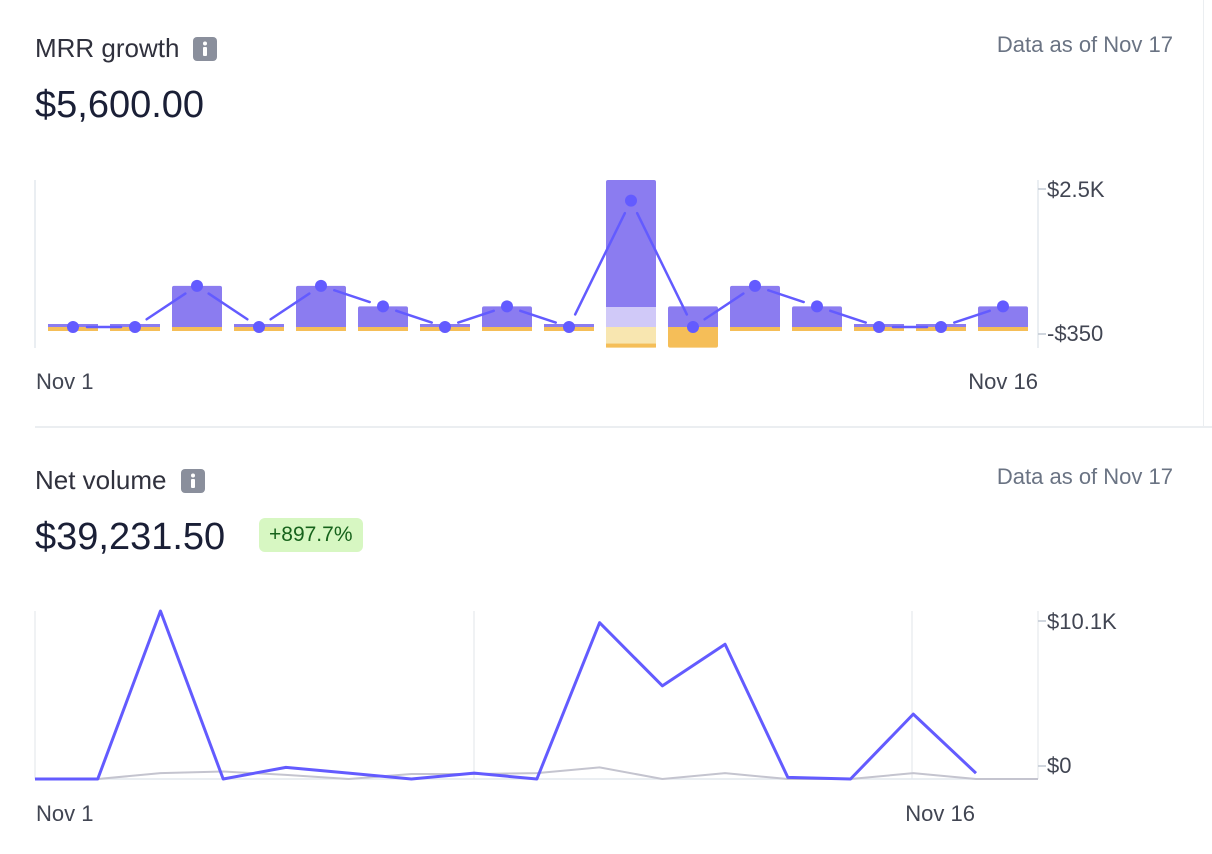 The image size is (1212, 854). What do you see at coordinates (536, 773) in the screenshot?
I see `previous-period-line` at bounding box center [536, 773].